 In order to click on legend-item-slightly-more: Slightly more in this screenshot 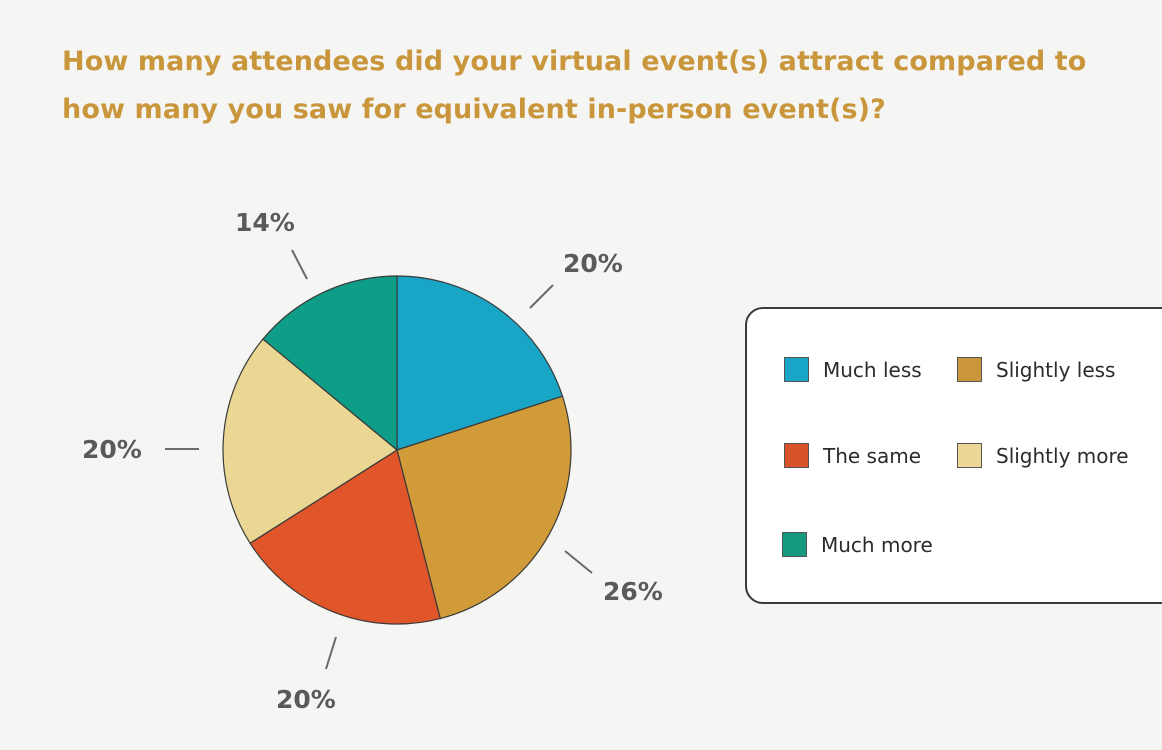, I will do `click(1043, 455)`.